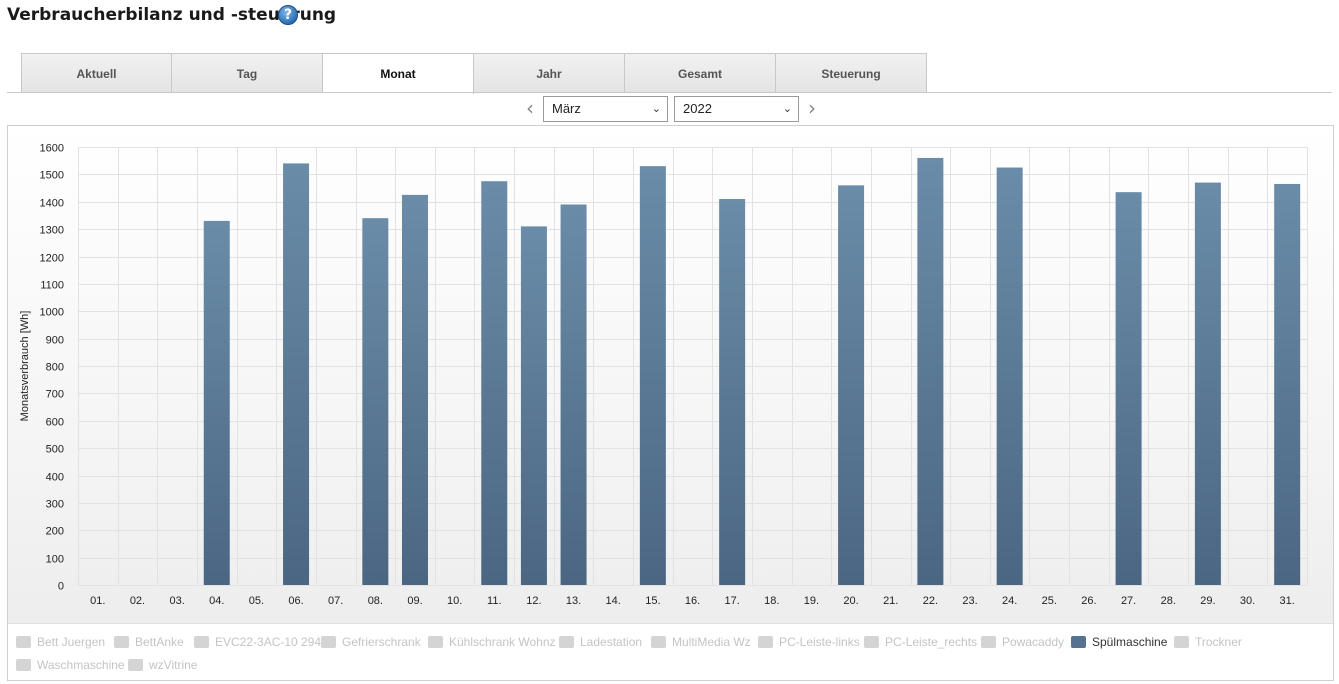 The image size is (1339, 684). I want to click on month-select-value: März, so click(566, 108).